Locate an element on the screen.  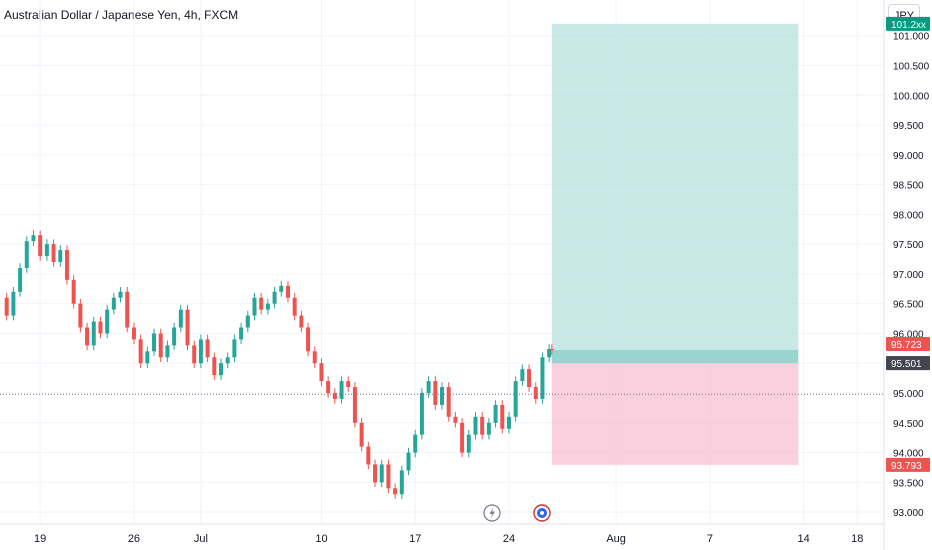
price-tick-label: 95.000 is located at coordinates (908, 394).